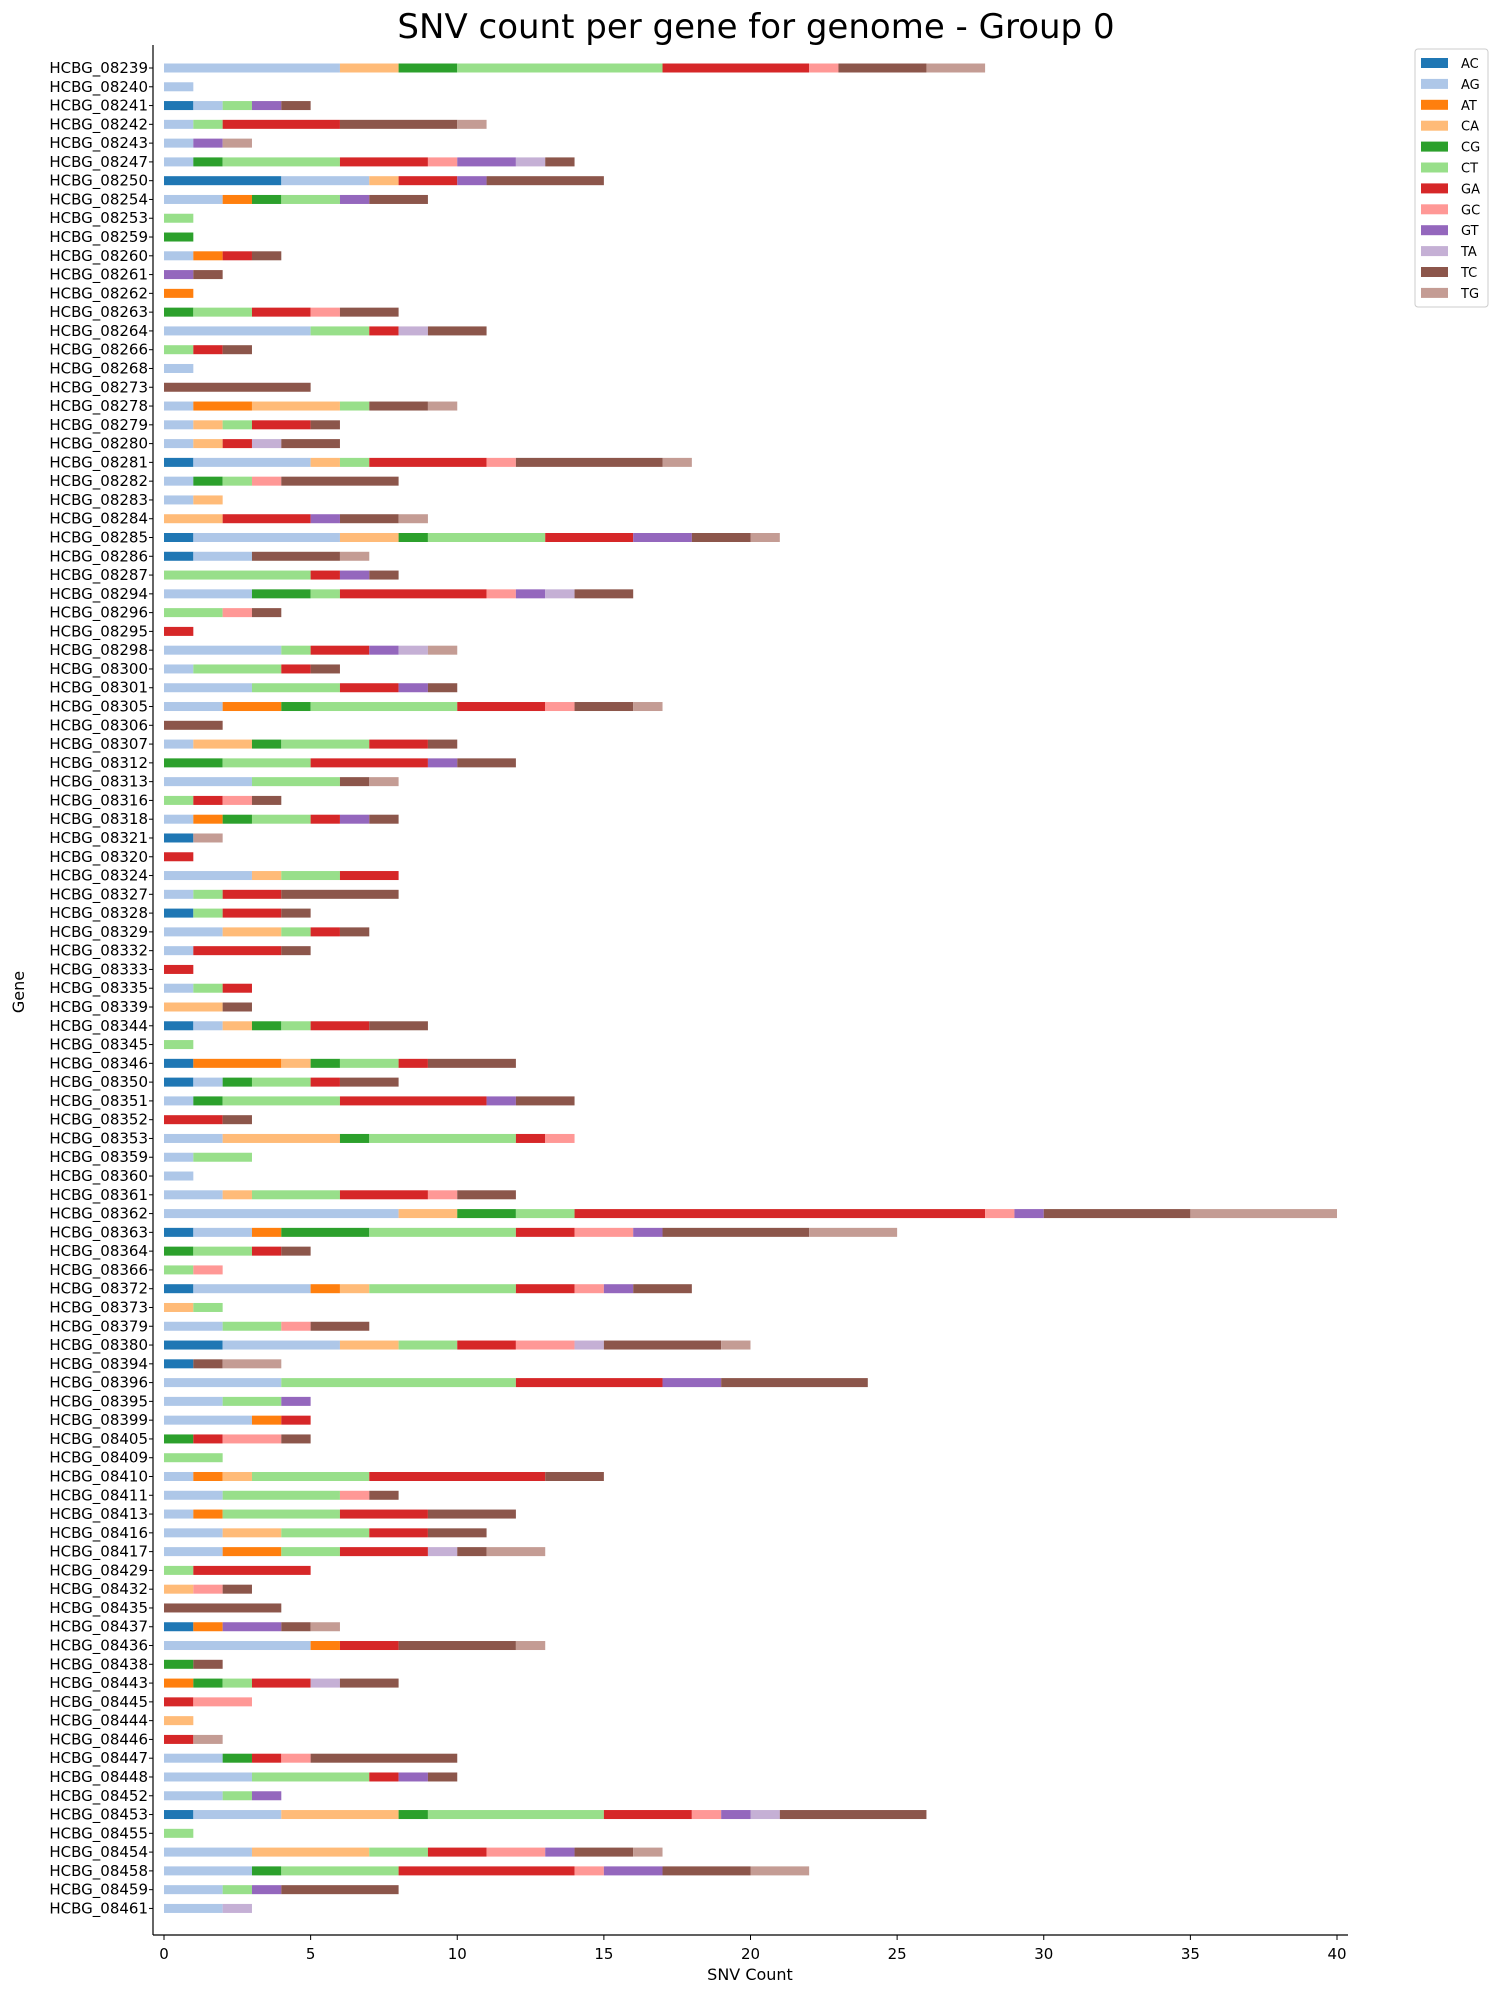 This screenshot has height=1992, width=1493. I want to click on y-tick-label: HCBG_08327, so click(98, 894).